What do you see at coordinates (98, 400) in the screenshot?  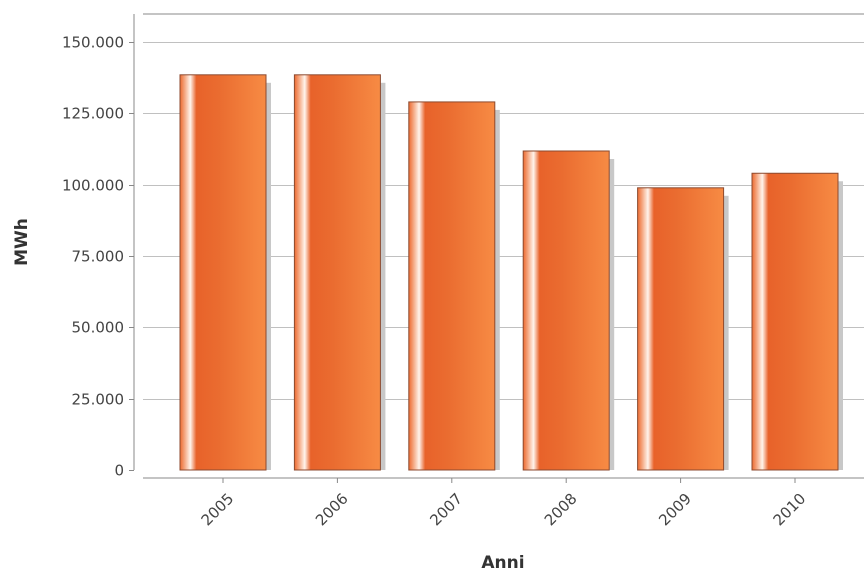 I see `y-tick-label: 25.000` at bounding box center [98, 400].